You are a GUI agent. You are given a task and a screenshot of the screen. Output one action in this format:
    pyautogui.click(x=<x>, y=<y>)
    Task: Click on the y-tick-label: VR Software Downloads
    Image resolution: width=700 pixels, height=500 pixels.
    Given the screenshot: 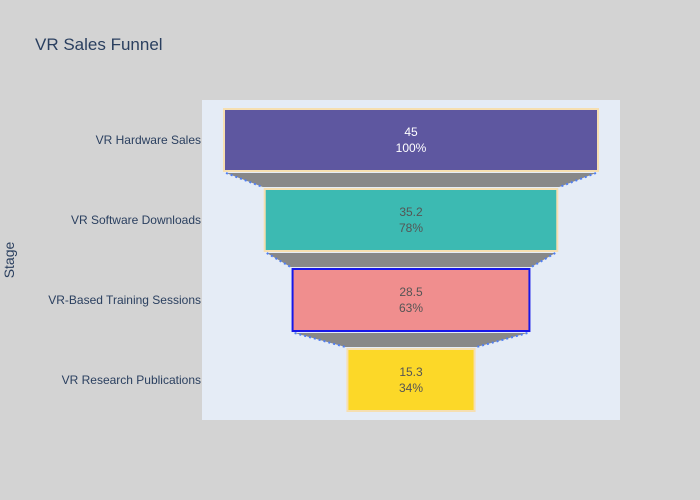 What is the action you would take?
    pyautogui.click(x=136, y=220)
    